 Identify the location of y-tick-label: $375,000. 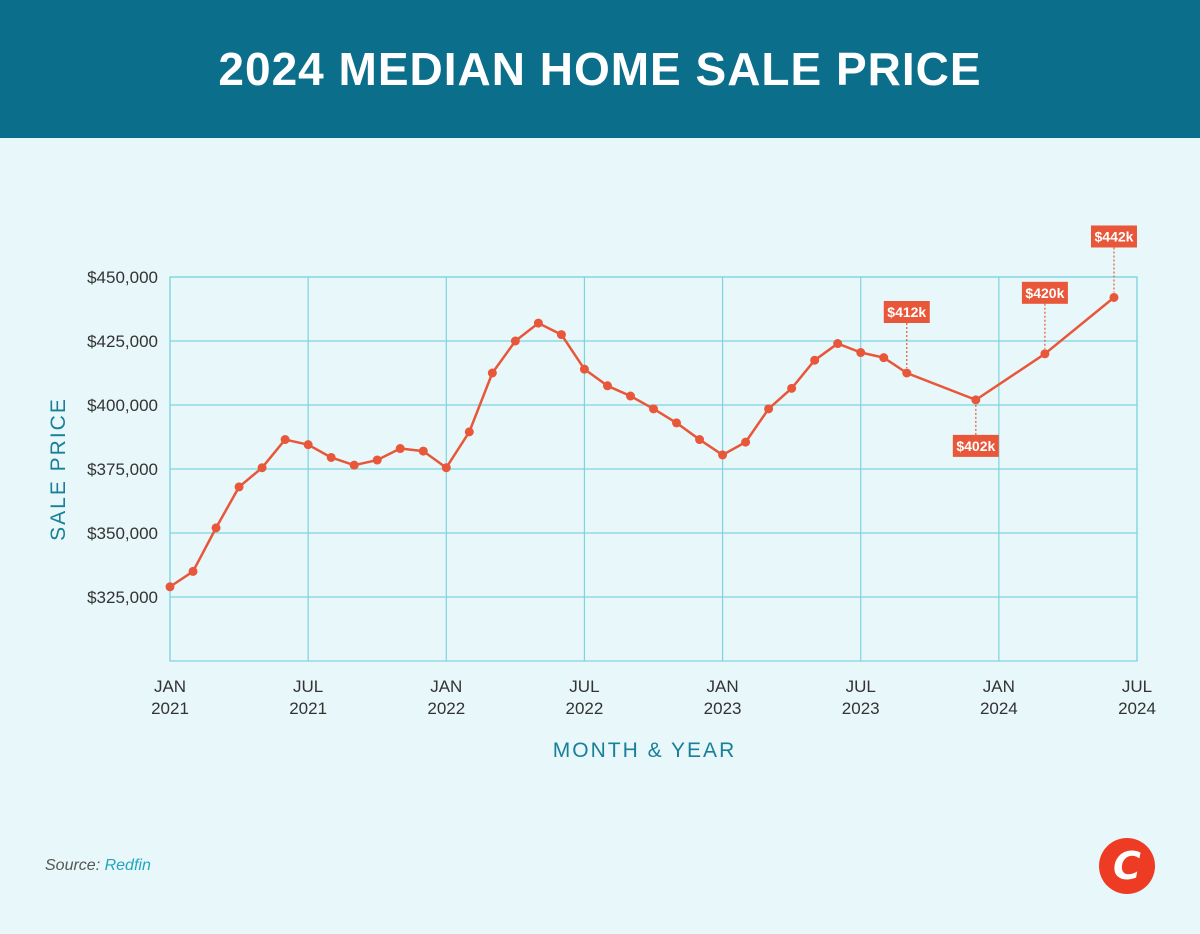
(122, 469).